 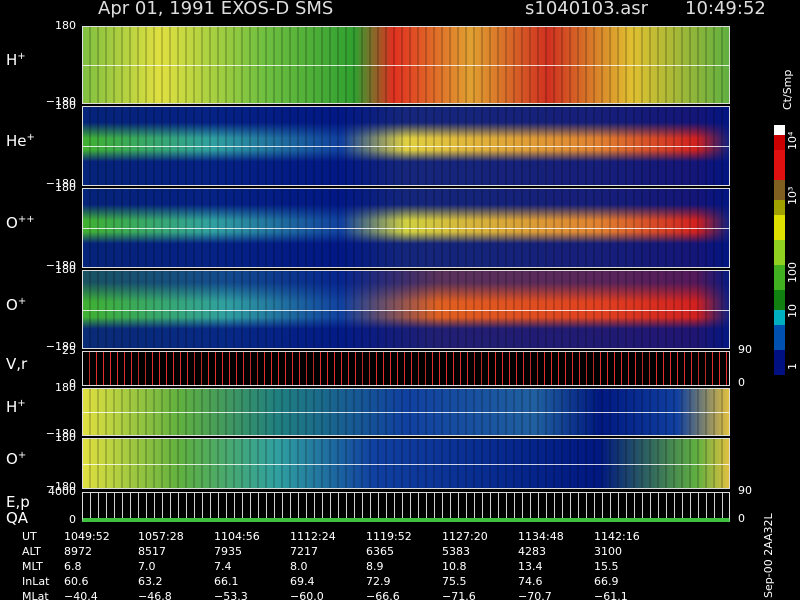 What do you see at coordinates (73, 566) in the screenshot?
I see `cell: 6.8` at bounding box center [73, 566].